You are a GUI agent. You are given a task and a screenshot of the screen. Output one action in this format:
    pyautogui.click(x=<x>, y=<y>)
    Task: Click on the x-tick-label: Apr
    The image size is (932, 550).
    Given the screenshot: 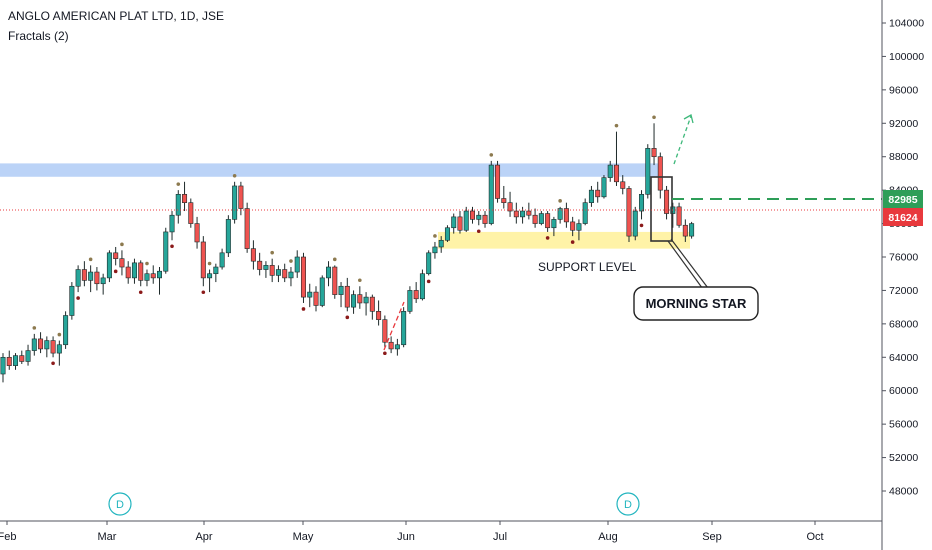 What is the action you would take?
    pyautogui.click(x=203, y=537)
    